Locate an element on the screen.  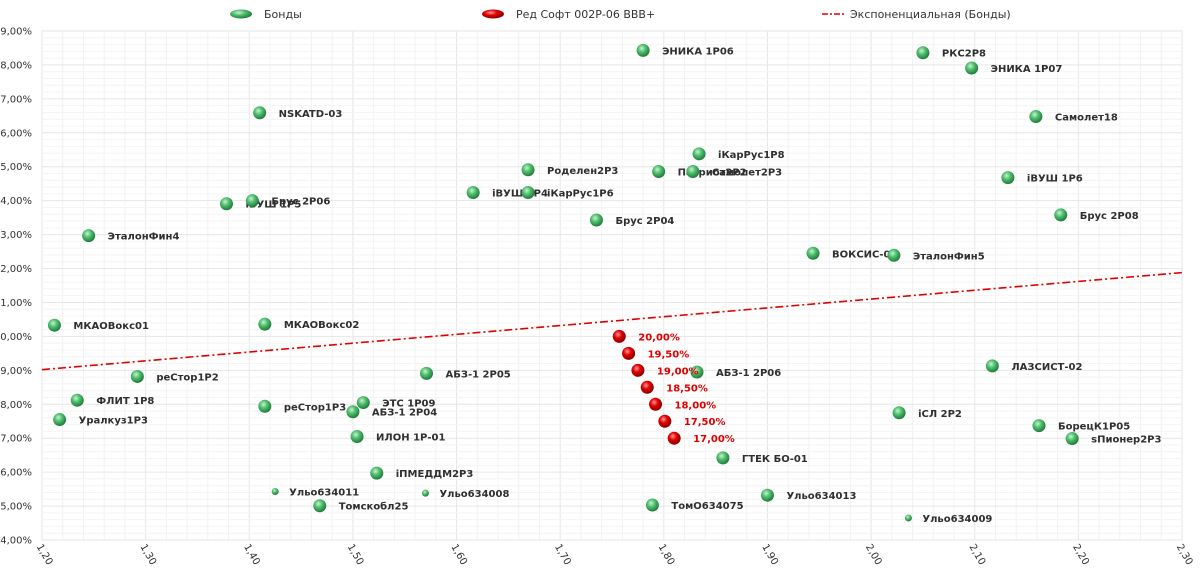
y-tick-label: 14,00% is located at coordinates (16, 541).